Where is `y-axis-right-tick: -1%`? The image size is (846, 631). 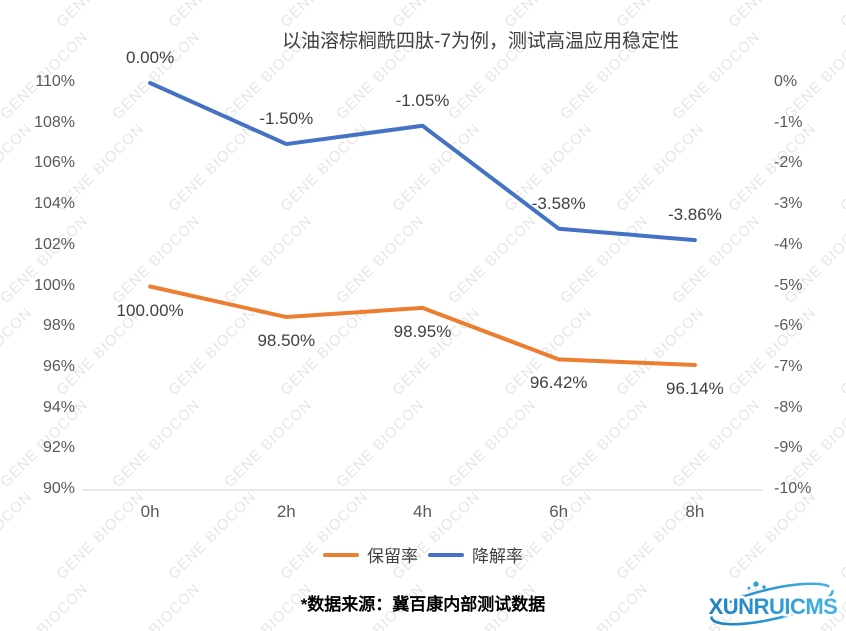 y-axis-right-tick: -1% is located at coordinates (788, 122).